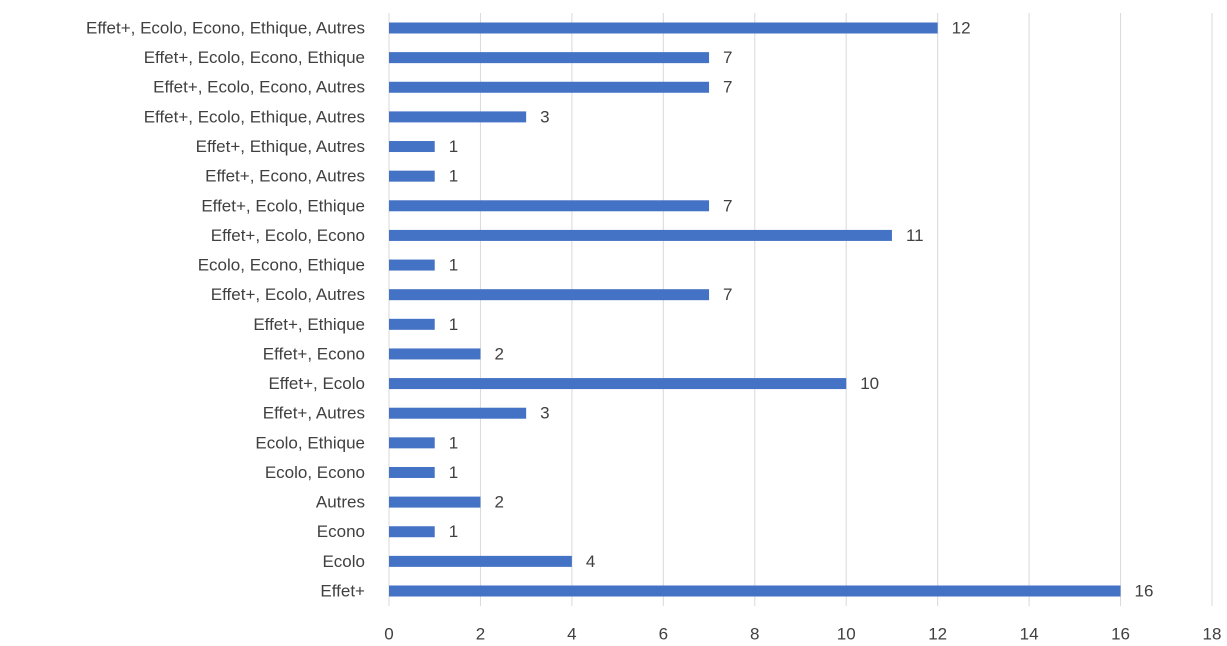  Describe the element at coordinates (869, 383) in the screenshot. I see `data-label: 10` at that location.